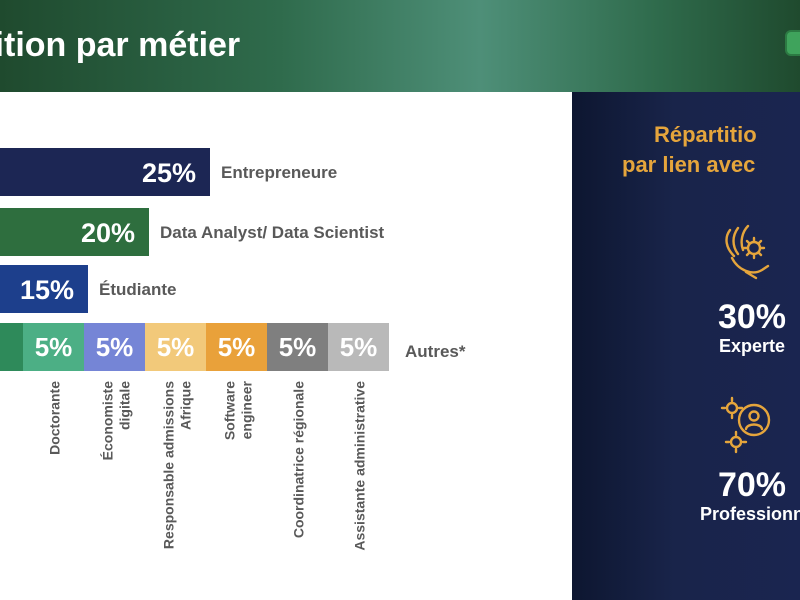 This screenshot has width=800, height=600. I want to click on autres-label-line: engineer, so click(247, 409).